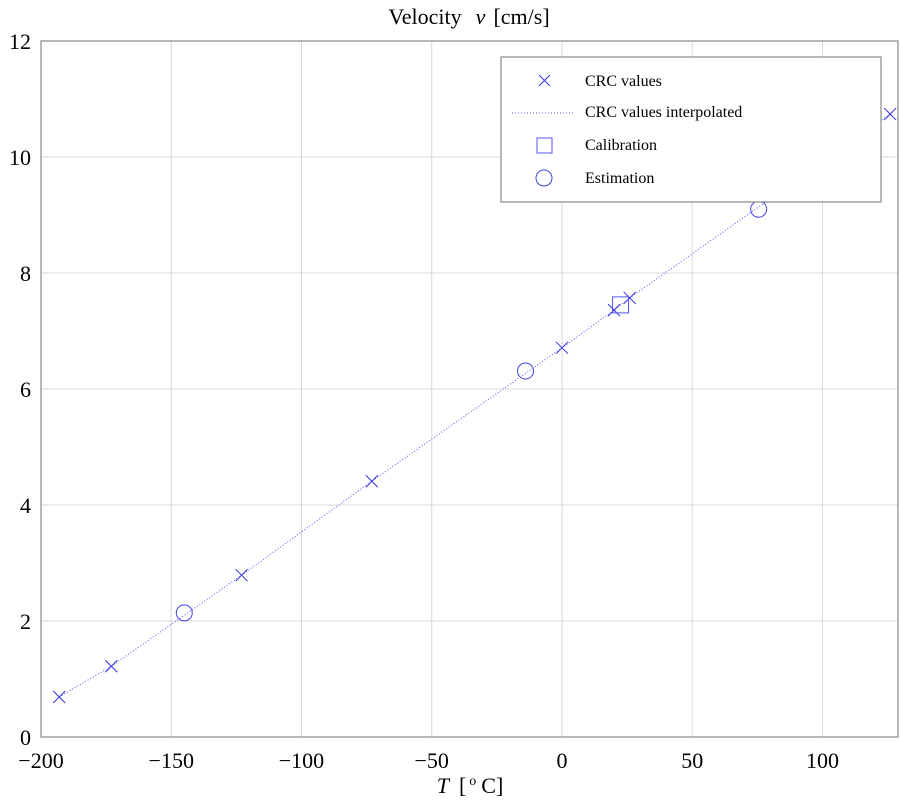 This screenshot has width=900, height=800. I want to click on y-tick-label: 10, so click(20, 157).